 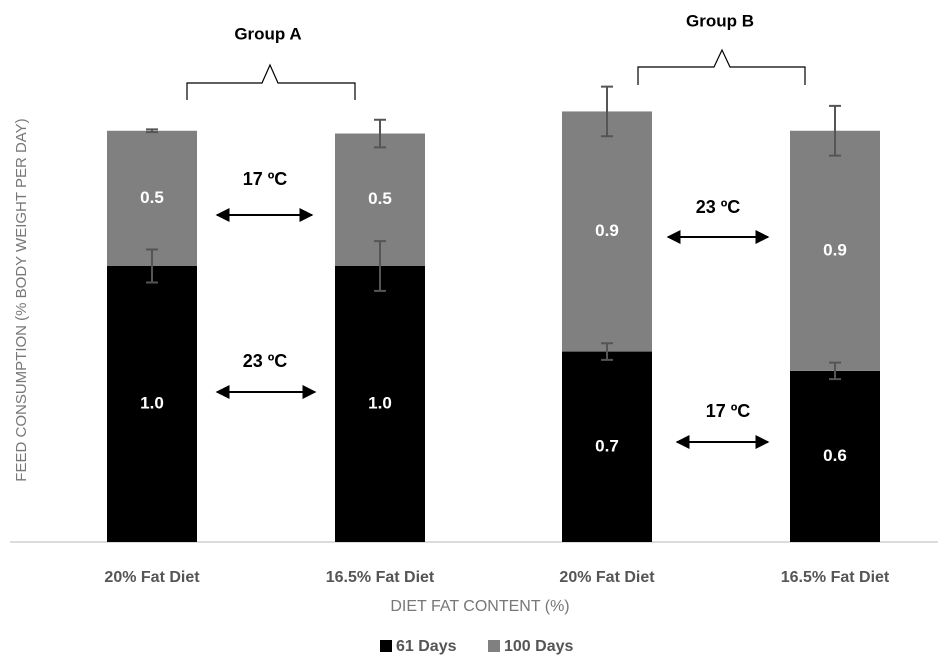 What do you see at coordinates (426, 646) in the screenshot?
I see `legend-label: 61 Days` at bounding box center [426, 646].